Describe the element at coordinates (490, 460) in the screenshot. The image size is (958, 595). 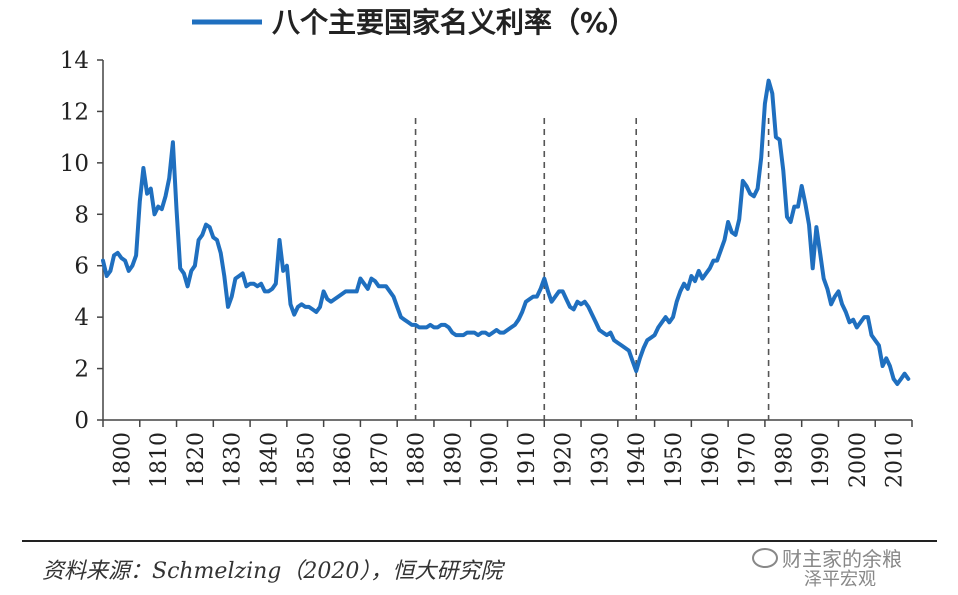
I see `x-tick-label: 1900` at that location.